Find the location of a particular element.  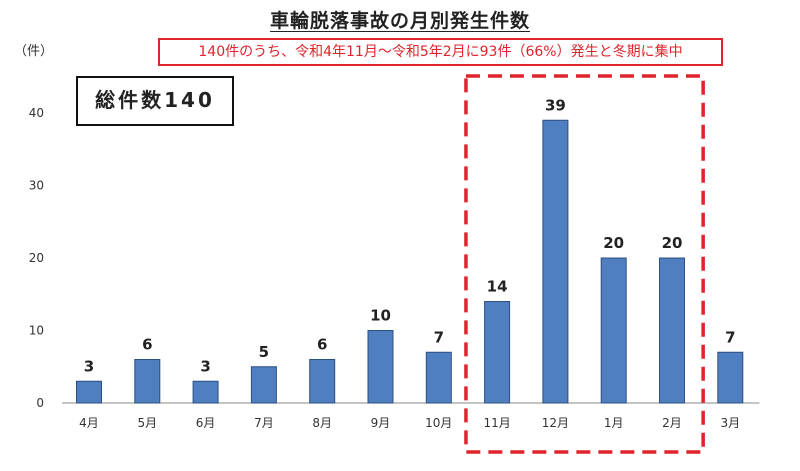

total-count-box: 総件数140 is located at coordinates (155, 101).